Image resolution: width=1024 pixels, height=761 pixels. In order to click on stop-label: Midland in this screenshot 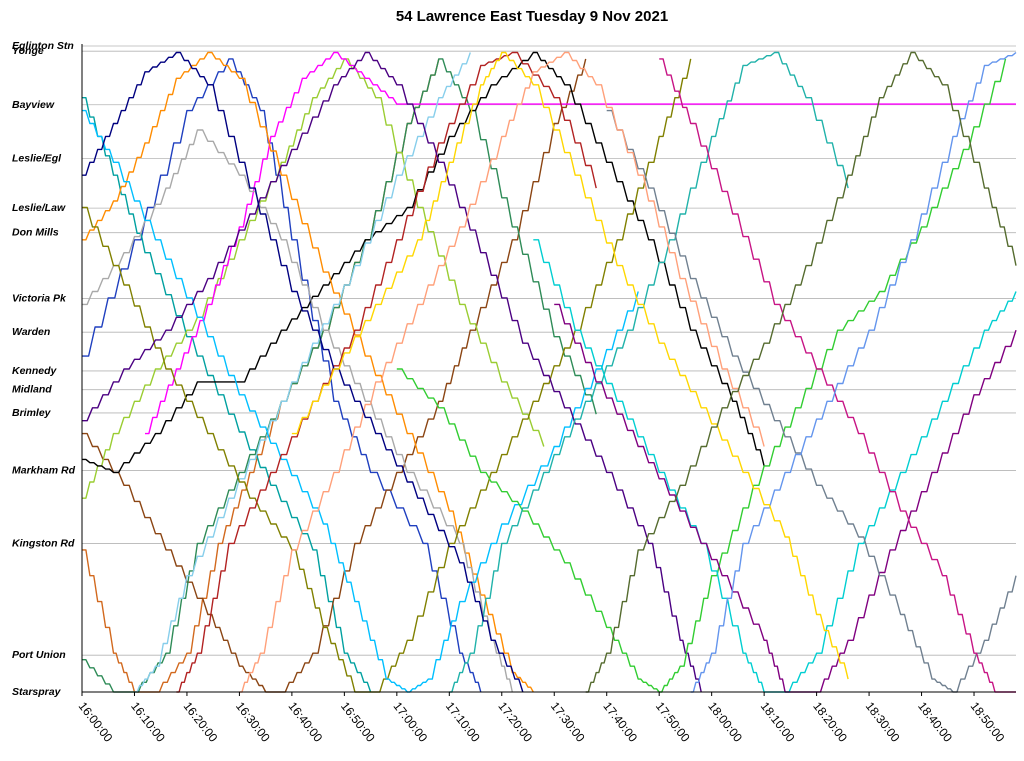, I will do `click(32, 390)`.